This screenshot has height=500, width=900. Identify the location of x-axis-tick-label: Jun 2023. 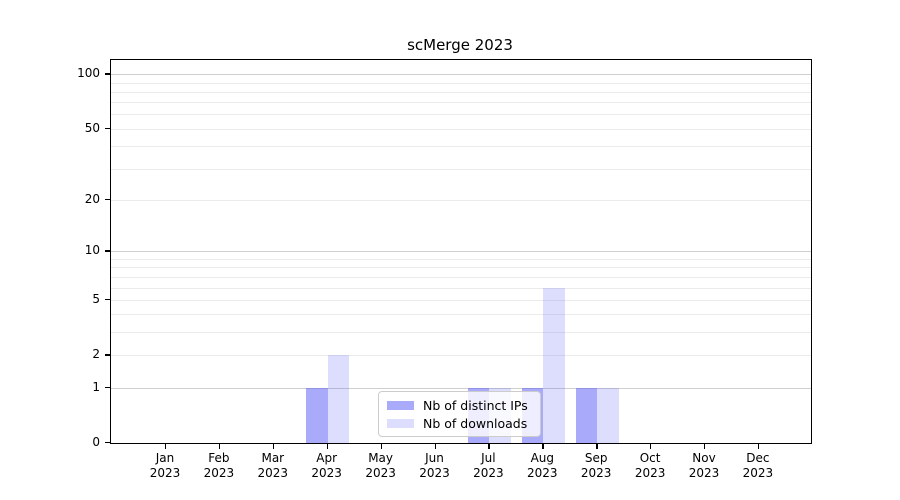
(435, 466).